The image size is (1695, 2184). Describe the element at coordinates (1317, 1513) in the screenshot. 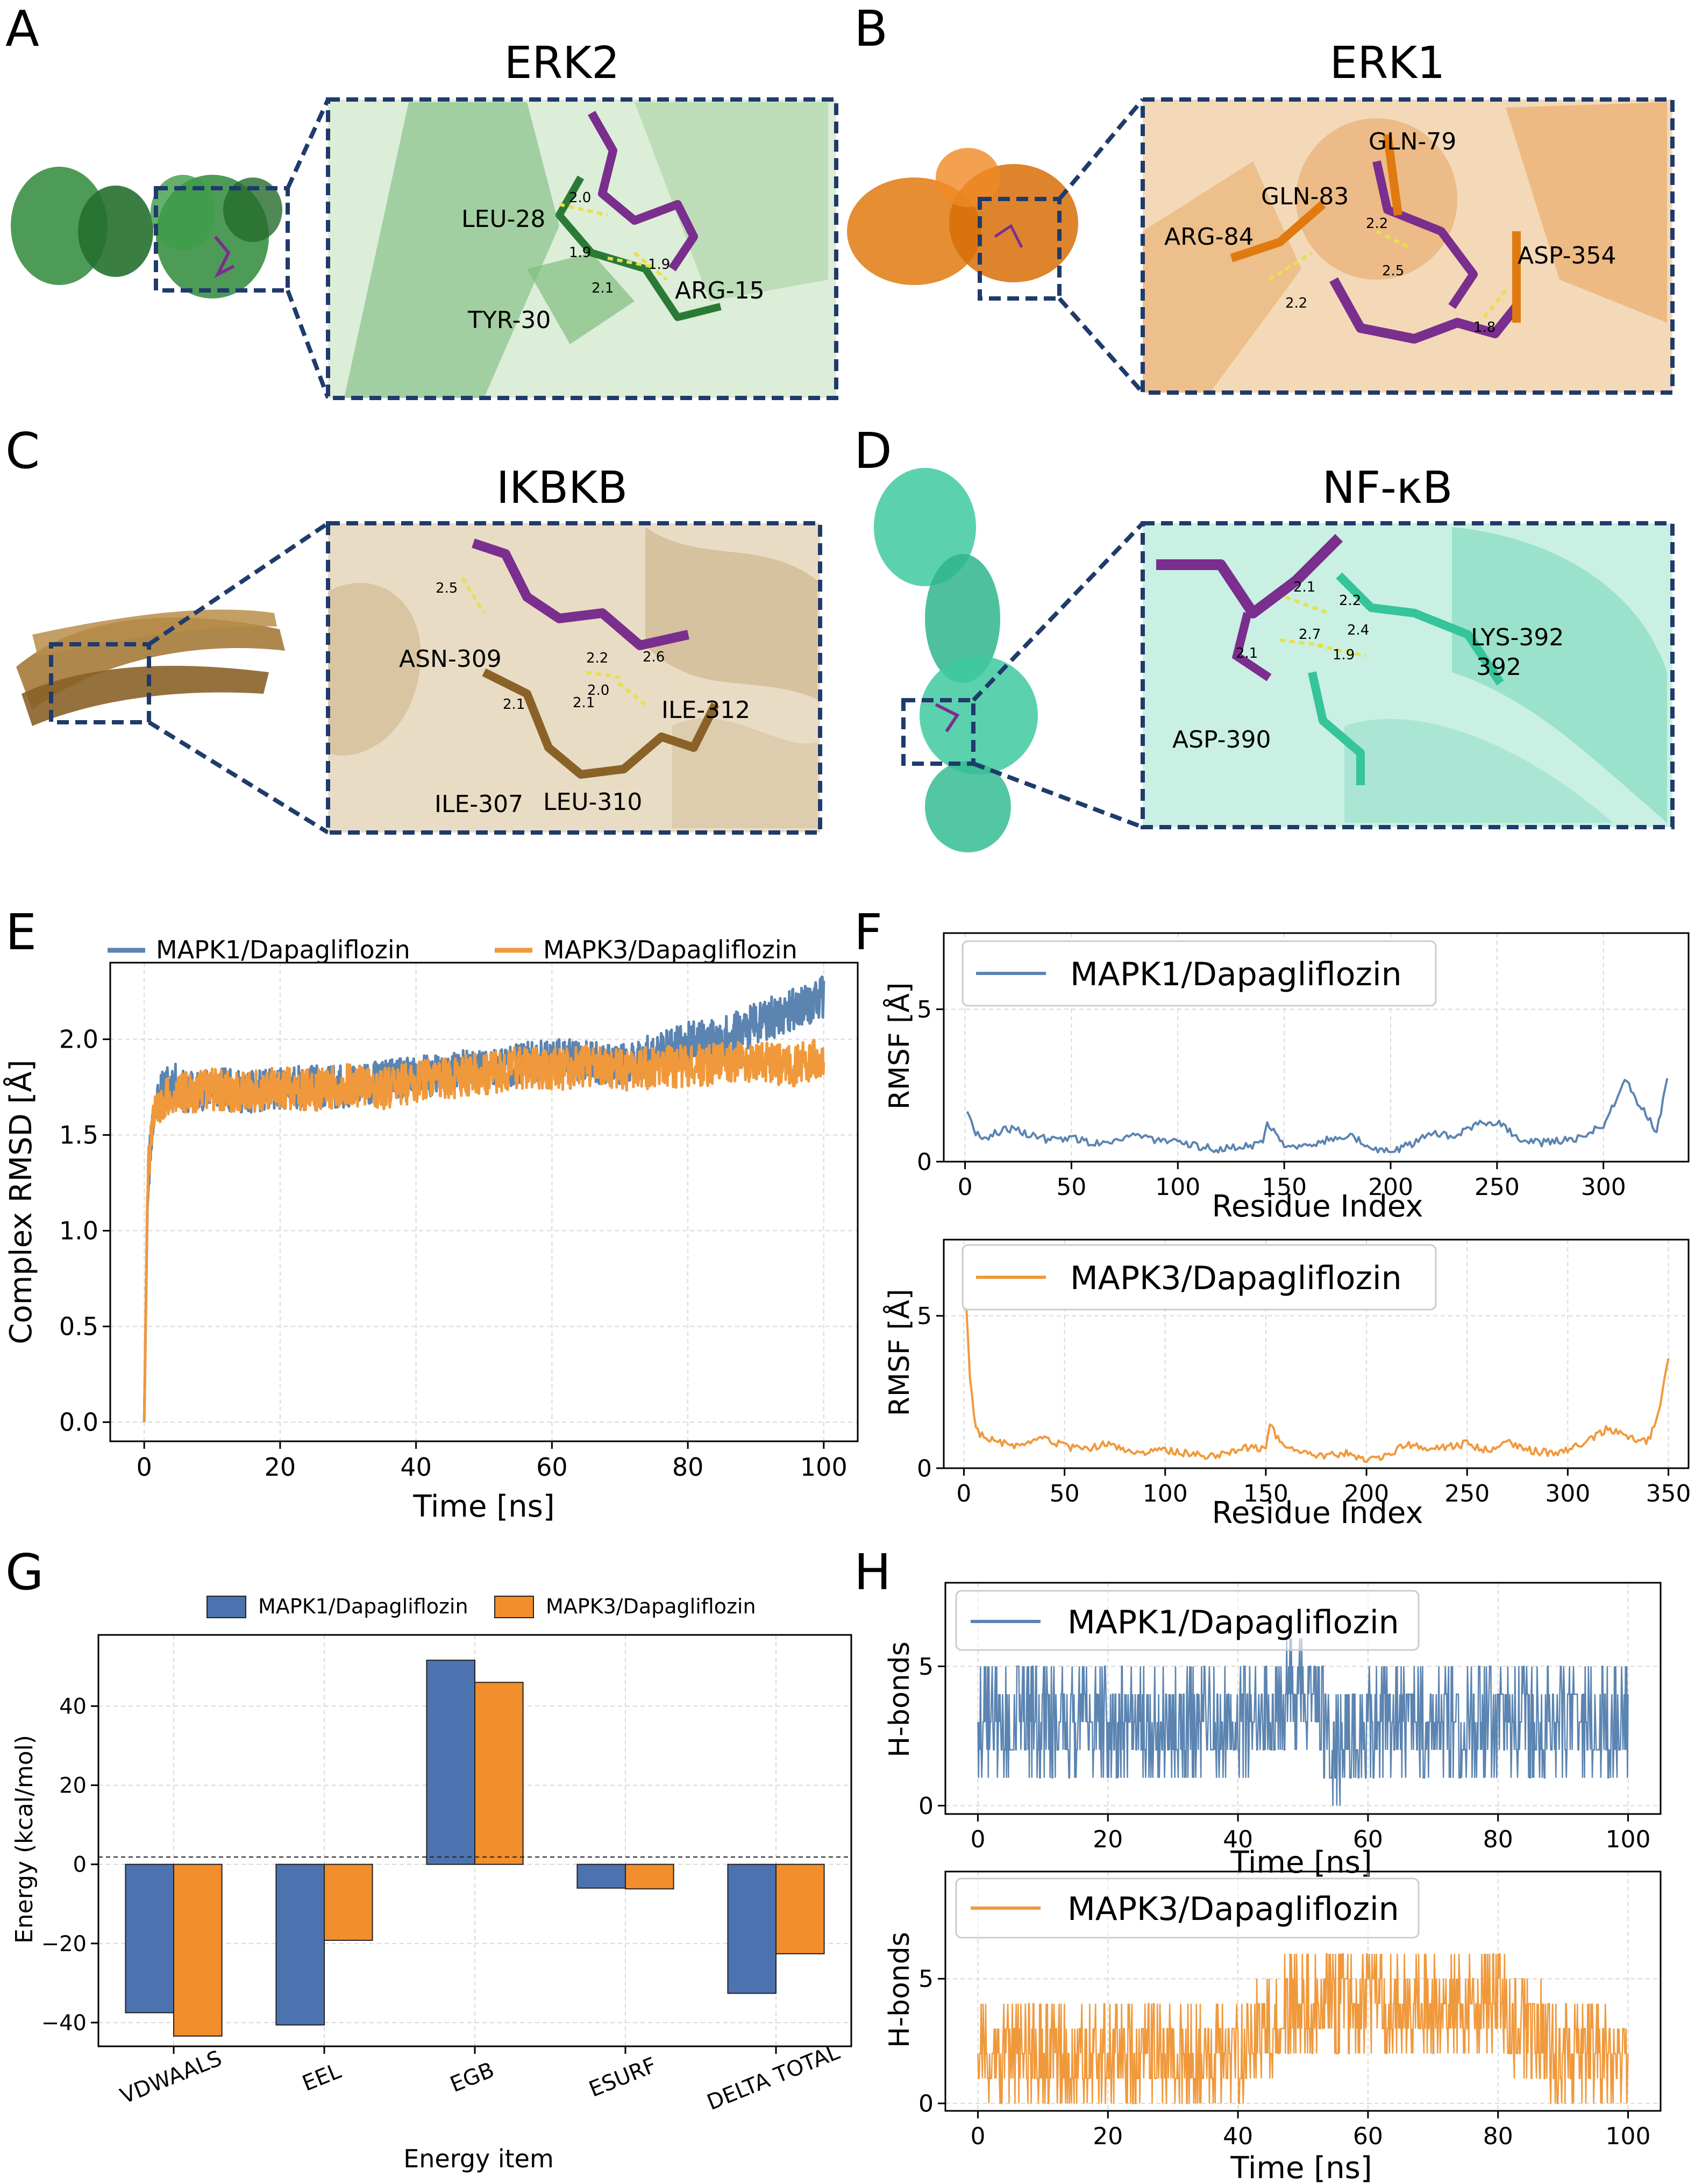

I see `rmsf-bottom-xlabel: Residue Index` at that location.